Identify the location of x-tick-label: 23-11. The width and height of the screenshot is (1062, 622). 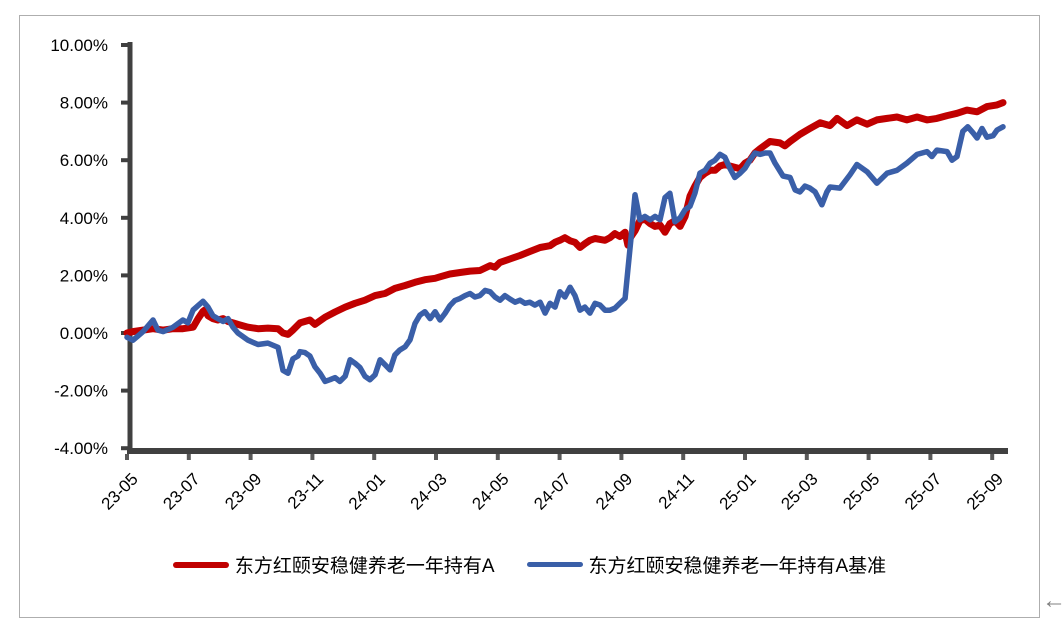
(305, 490).